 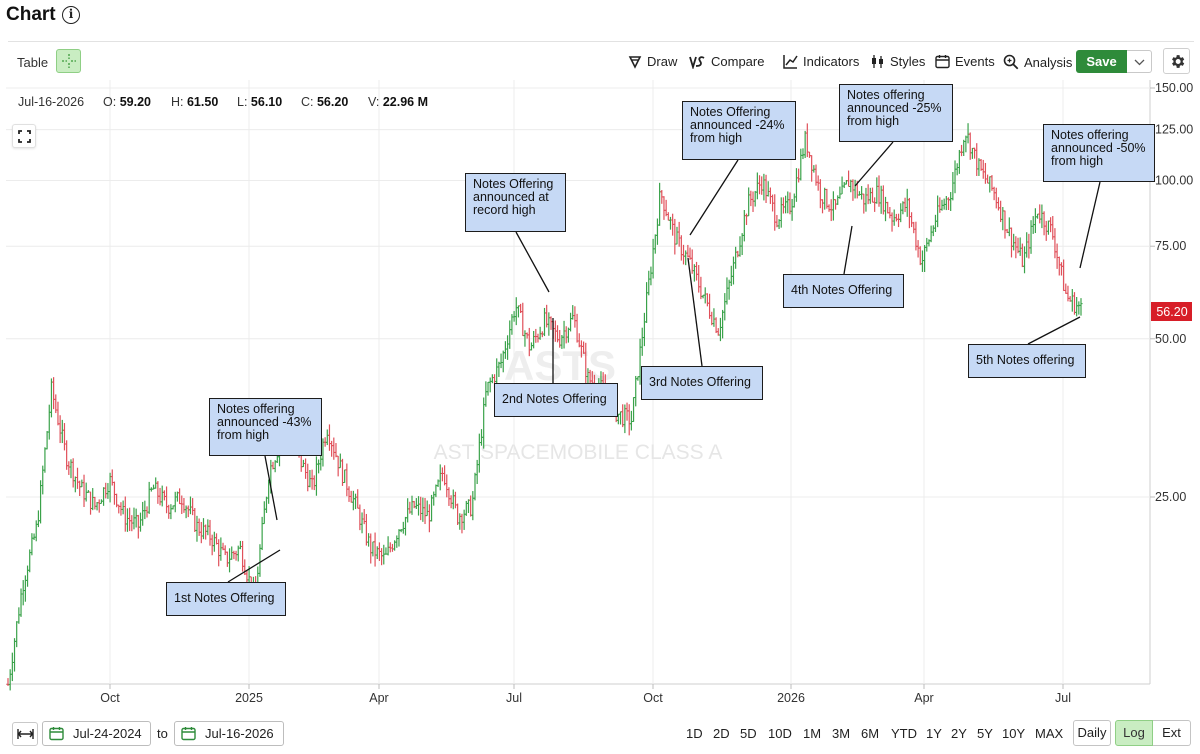 I want to click on ohlc-high: H: 61.50, so click(x=194, y=102).